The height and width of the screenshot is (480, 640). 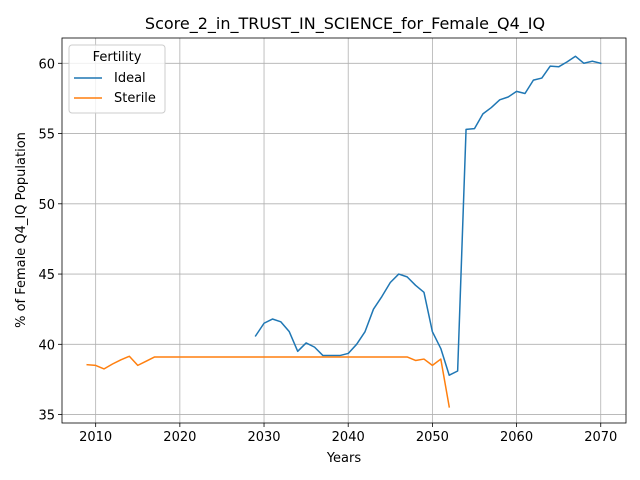 I want to click on y-tick-label: 50, so click(x=46, y=205).